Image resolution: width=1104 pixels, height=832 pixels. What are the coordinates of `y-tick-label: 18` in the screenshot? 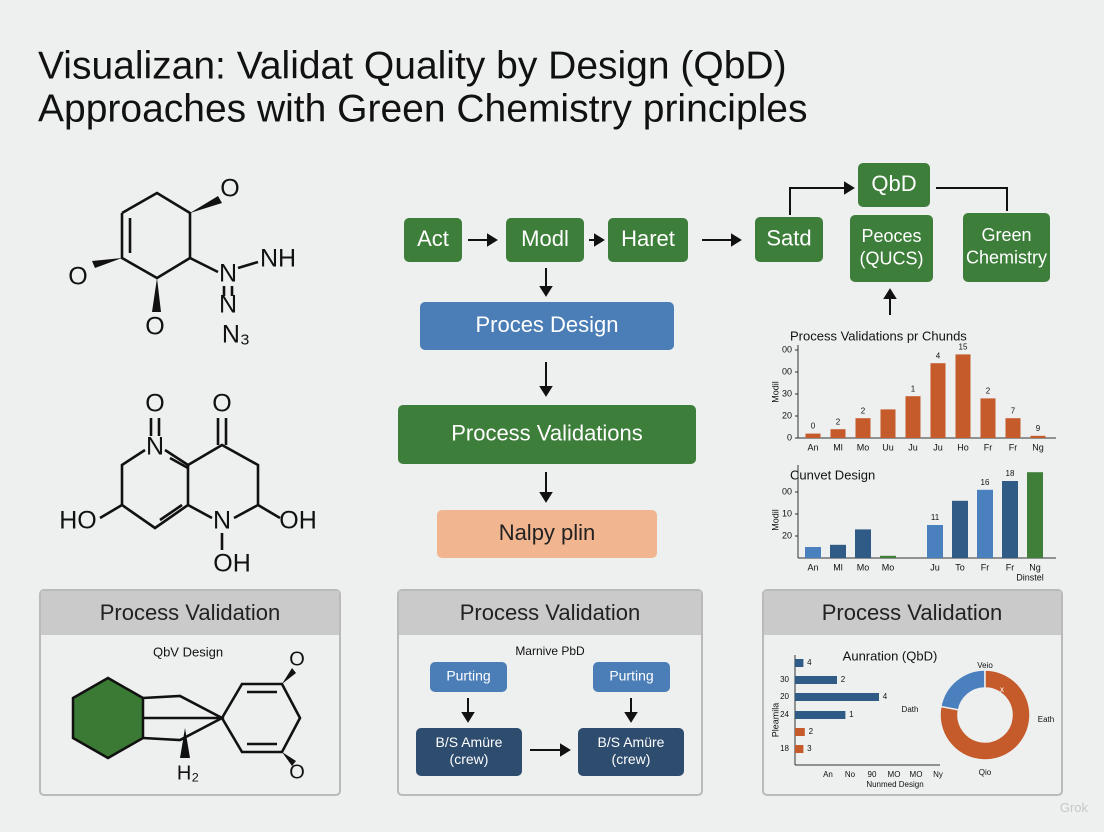 It's located at (784, 748).